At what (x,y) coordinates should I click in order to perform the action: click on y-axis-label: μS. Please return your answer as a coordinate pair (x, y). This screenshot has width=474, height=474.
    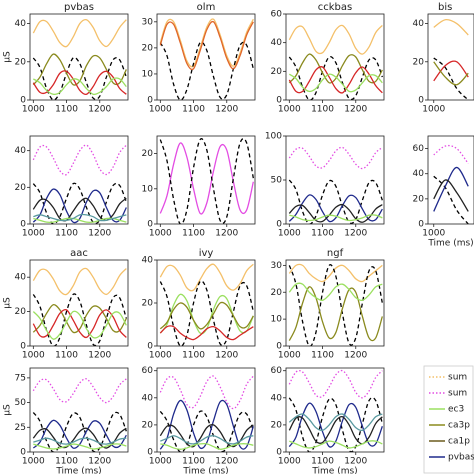
    Looking at the image, I should click on (8, 303).